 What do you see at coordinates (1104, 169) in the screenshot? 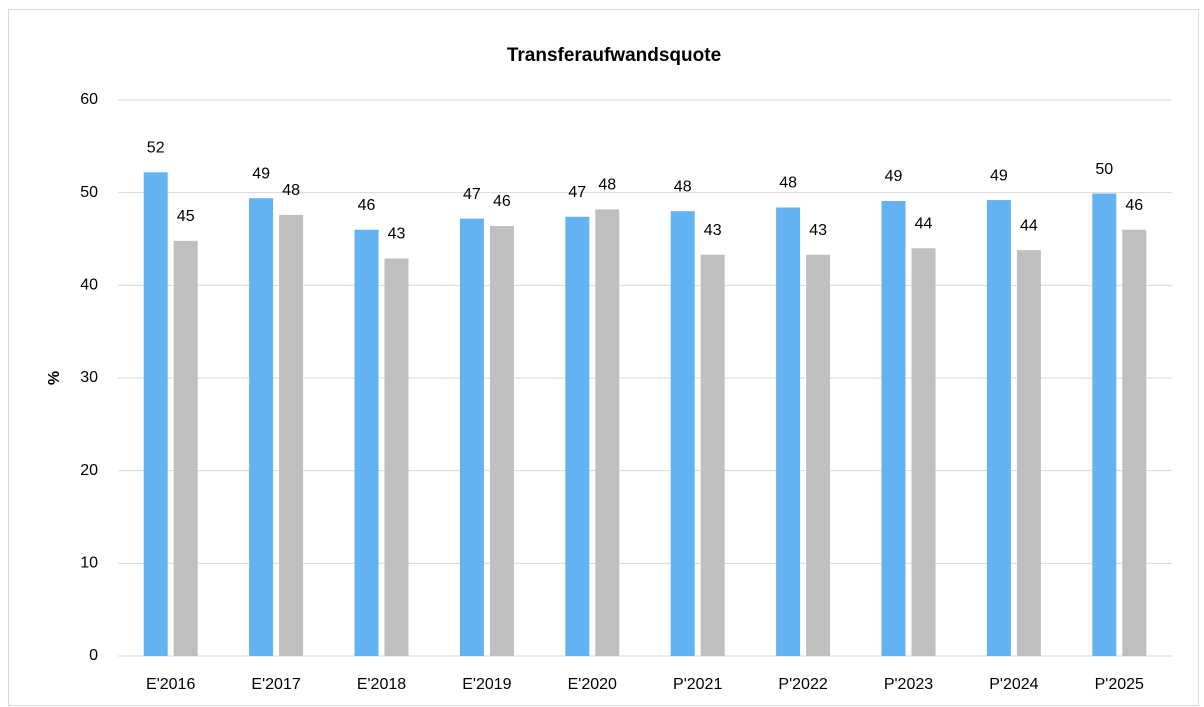
I see `data-label: 50` at bounding box center [1104, 169].